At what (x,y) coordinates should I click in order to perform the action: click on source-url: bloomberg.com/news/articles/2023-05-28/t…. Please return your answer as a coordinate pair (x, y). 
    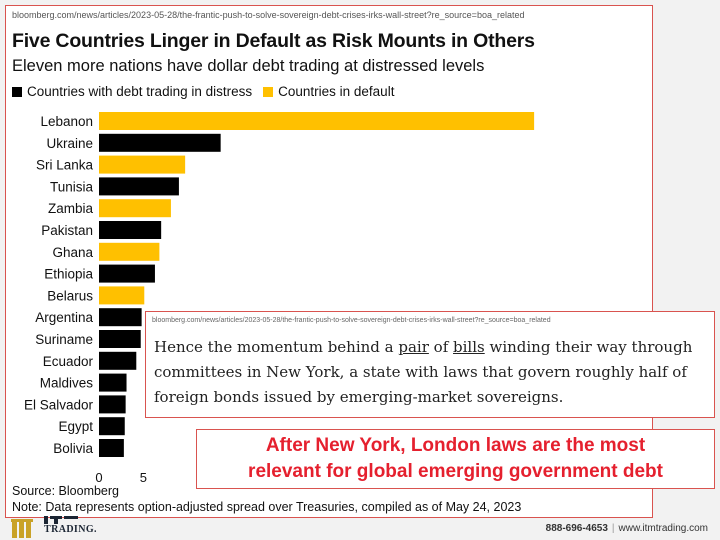
    Looking at the image, I should click on (268, 15).